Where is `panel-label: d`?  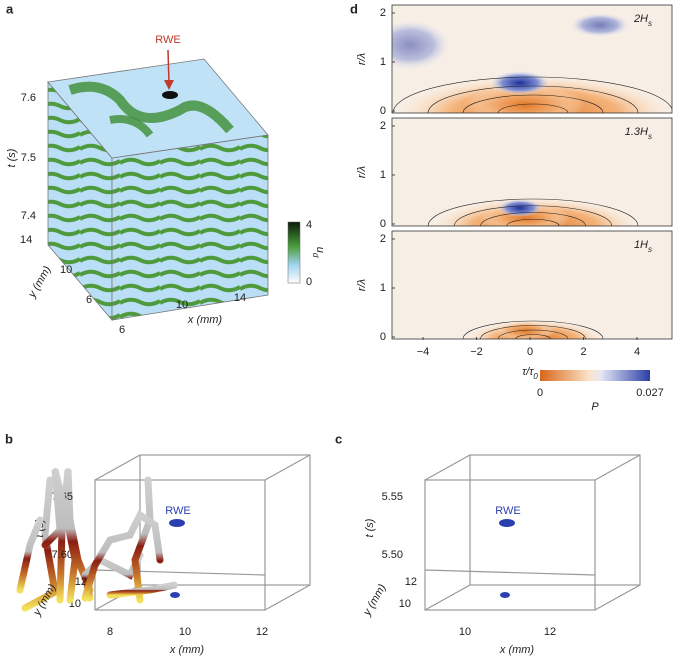 panel-label: d is located at coordinates (354, 8).